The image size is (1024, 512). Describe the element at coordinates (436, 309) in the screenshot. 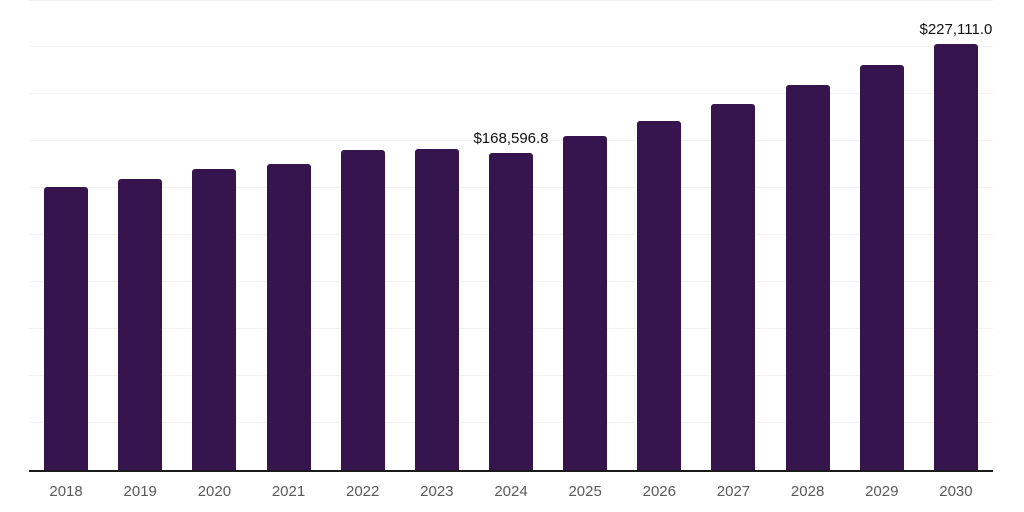

I see `bar-2023` at that location.